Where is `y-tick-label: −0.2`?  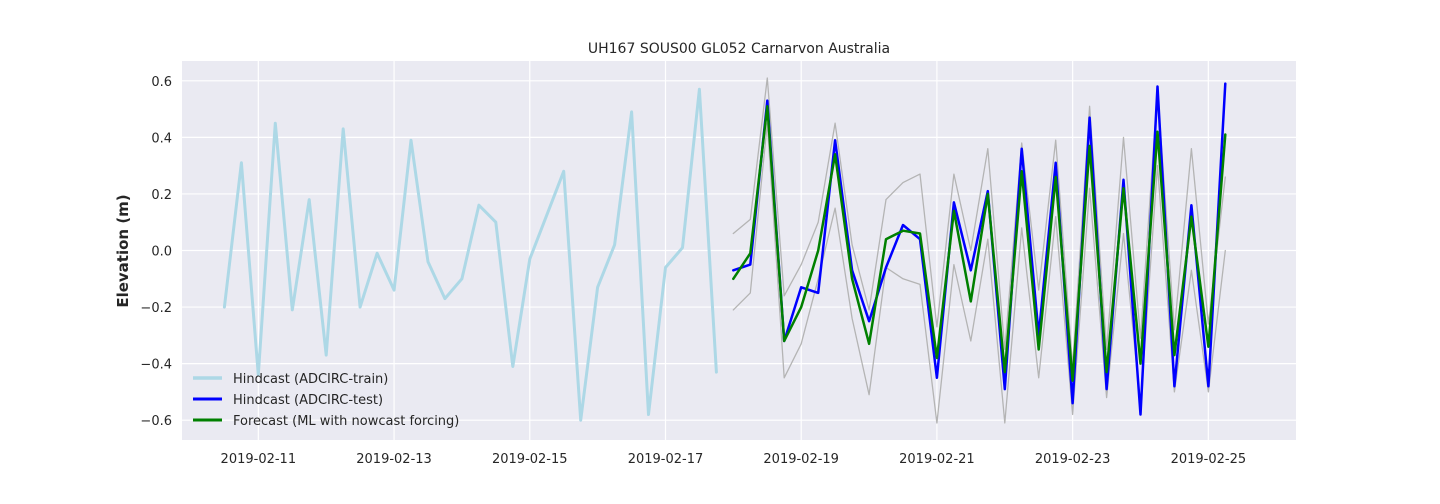 y-tick-label: −0.2 is located at coordinates (156, 308).